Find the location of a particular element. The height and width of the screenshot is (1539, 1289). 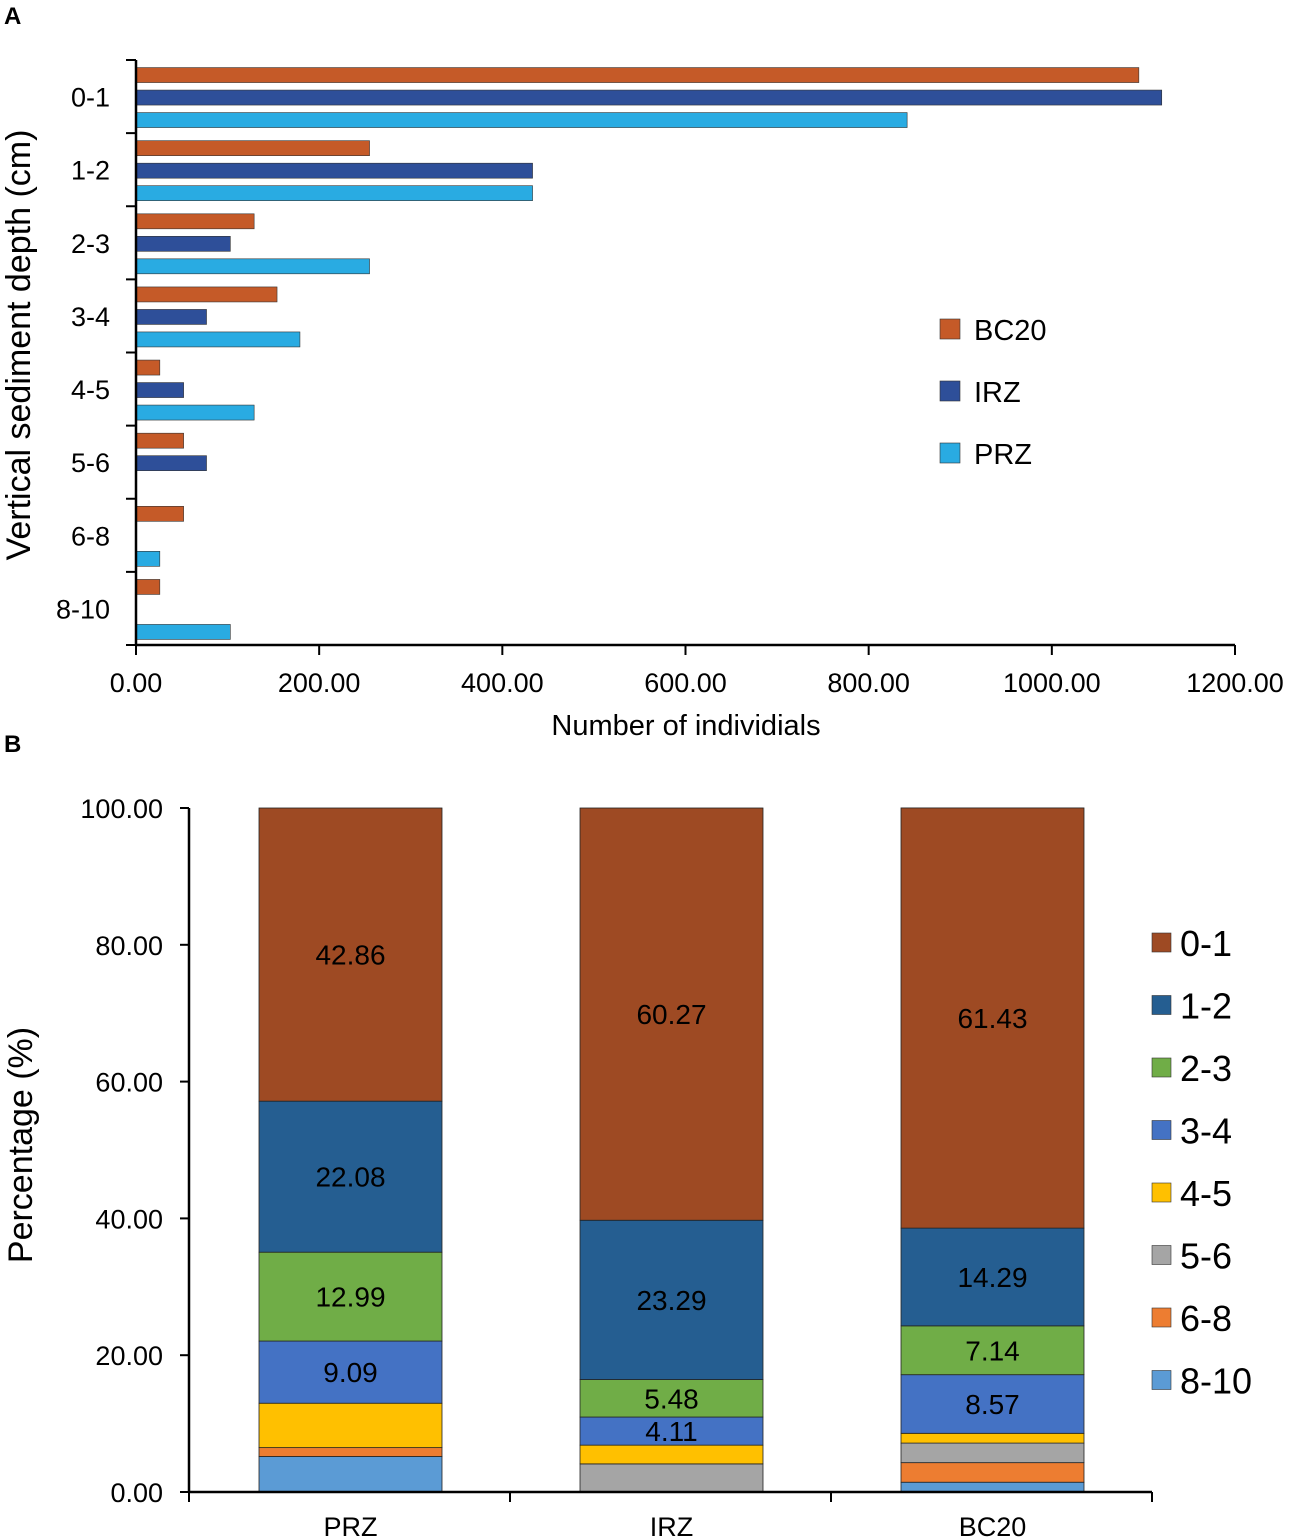

data-label: 4.11 is located at coordinates (671, 1431).